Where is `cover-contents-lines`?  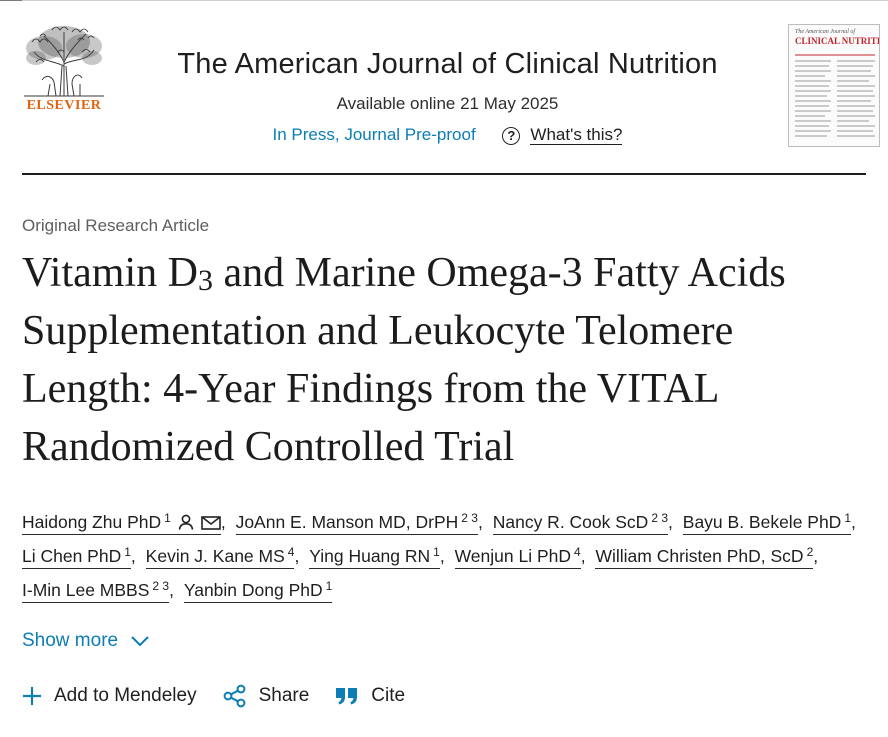 cover-contents-lines is located at coordinates (835, 95).